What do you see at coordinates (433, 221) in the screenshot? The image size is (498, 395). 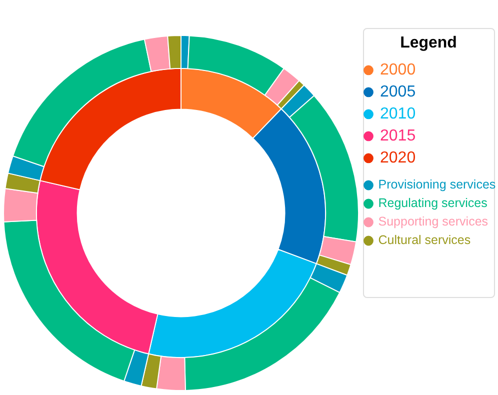 I see `legend-label: Supporting services` at bounding box center [433, 221].